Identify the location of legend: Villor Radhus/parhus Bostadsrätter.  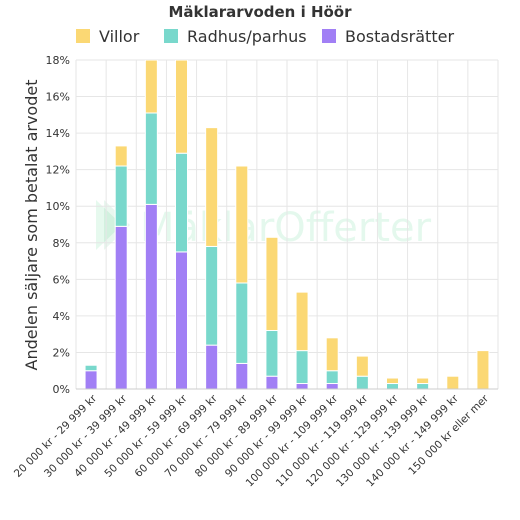
(265, 36).